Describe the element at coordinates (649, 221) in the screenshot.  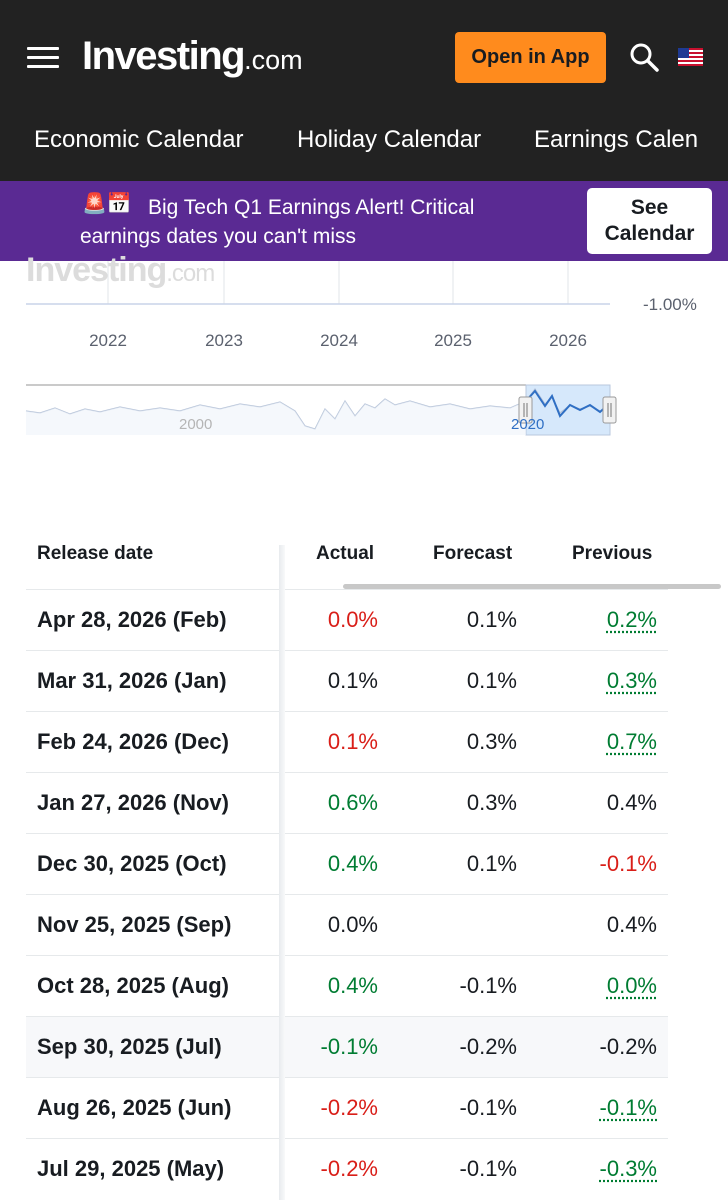
I see `see-calendar-button: See Calendar` at that location.